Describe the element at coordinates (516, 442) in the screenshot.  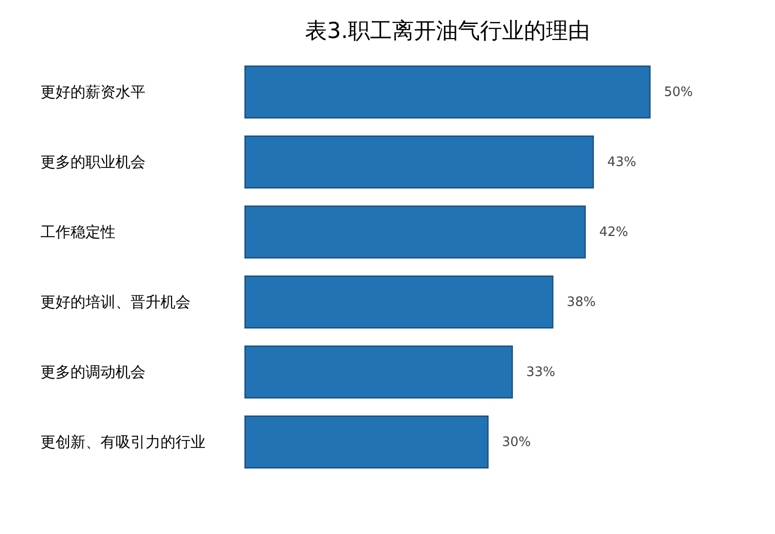
I see `data-label: 30%` at that location.